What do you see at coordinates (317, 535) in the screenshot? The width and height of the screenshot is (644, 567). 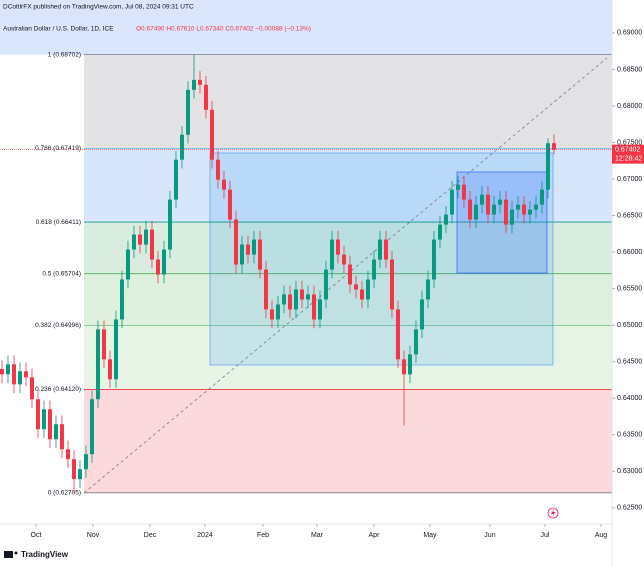 I see `x-tick-label: Mar` at bounding box center [317, 535].